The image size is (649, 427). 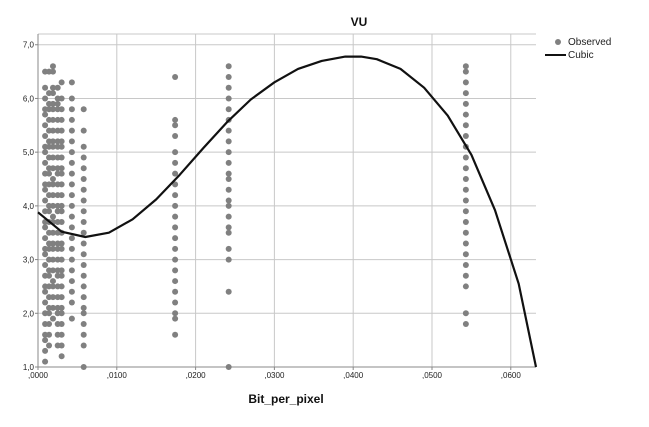 What do you see at coordinates (581, 55) in the screenshot?
I see `legend-cubic-label: Cubic` at bounding box center [581, 55].